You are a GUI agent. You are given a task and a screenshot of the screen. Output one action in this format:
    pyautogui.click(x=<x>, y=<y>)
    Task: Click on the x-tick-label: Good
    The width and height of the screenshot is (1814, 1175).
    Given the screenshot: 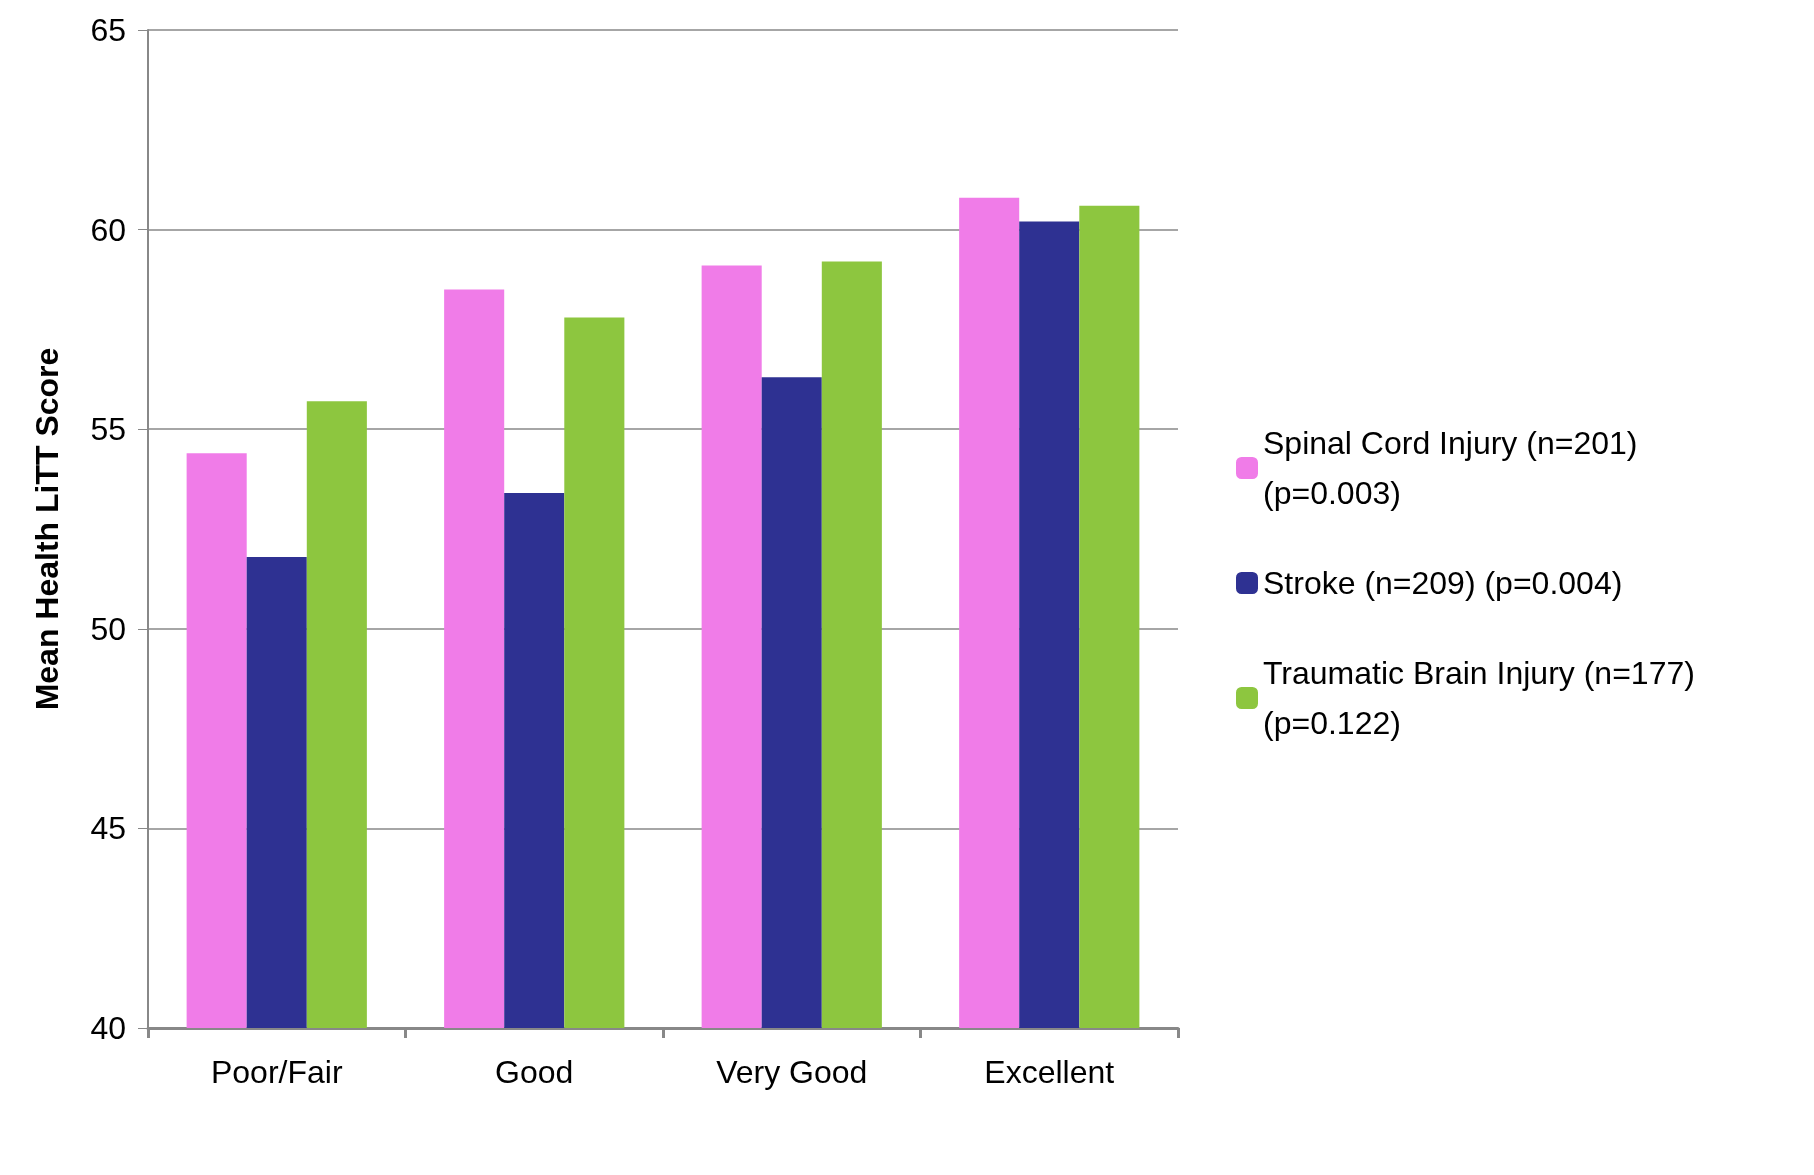 What is the action you would take?
    pyautogui.click(x=534, y=1072)
    